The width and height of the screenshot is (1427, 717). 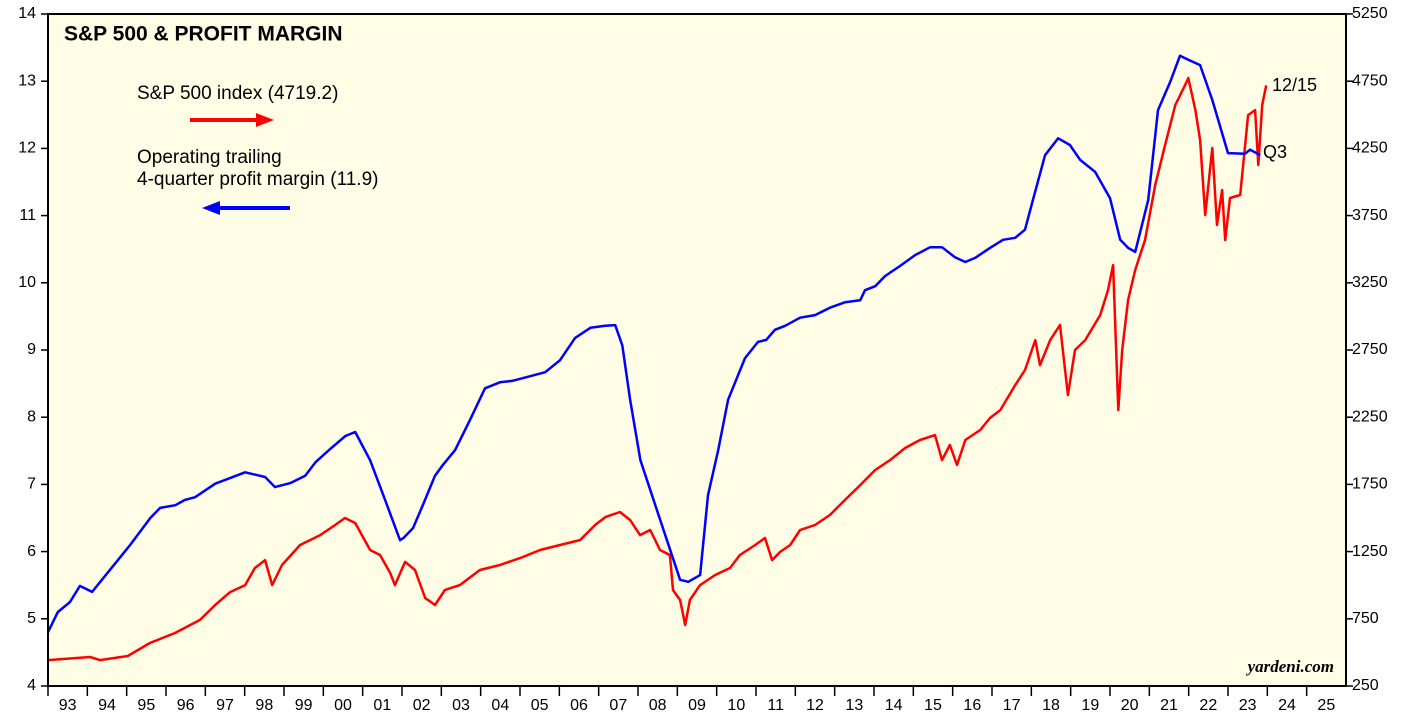 What do you see at coordinates (579, 705) in the screenshot?
I see `x-tick-label: 06` at bounding box center [579, 705].